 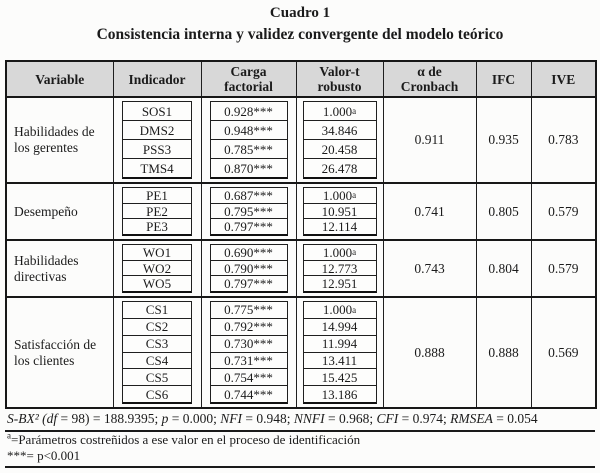 I want to click on ifc-value: 0.805, so click(x=503, y=211).